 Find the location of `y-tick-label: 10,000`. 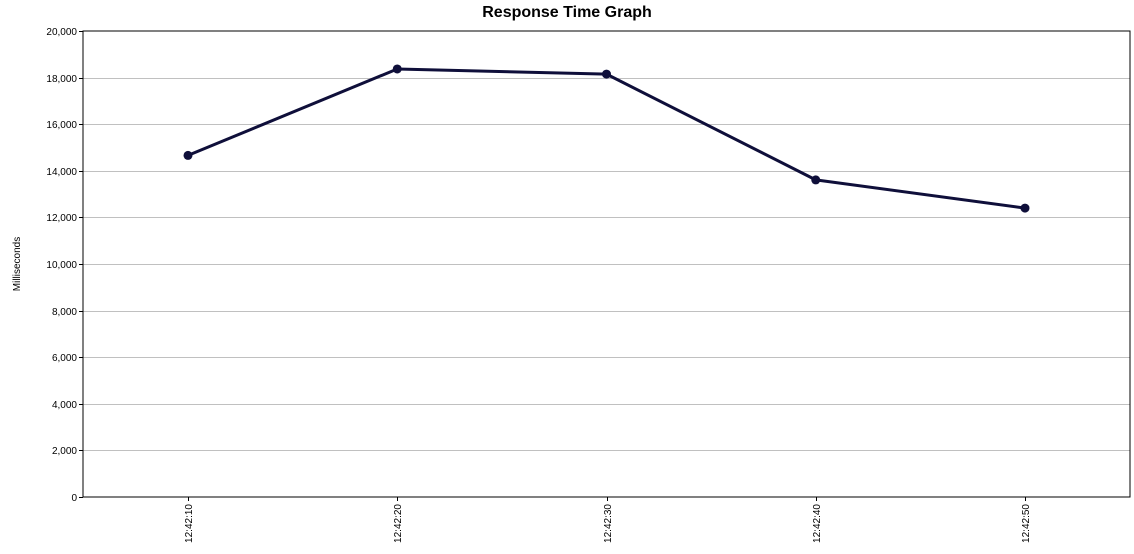

y-tick-label: 10,000 is located at coordinates (61, 265).